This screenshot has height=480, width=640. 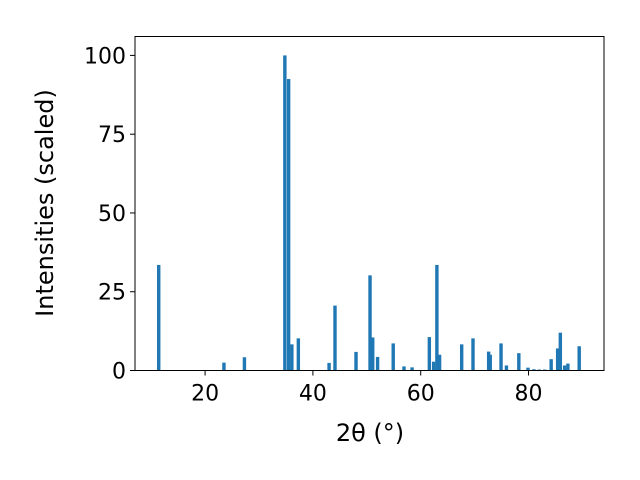 What do you see at coordinates (205, 394) in the screenshot?
I see `x-tick-label: 20` at bounding box center [205, 394].